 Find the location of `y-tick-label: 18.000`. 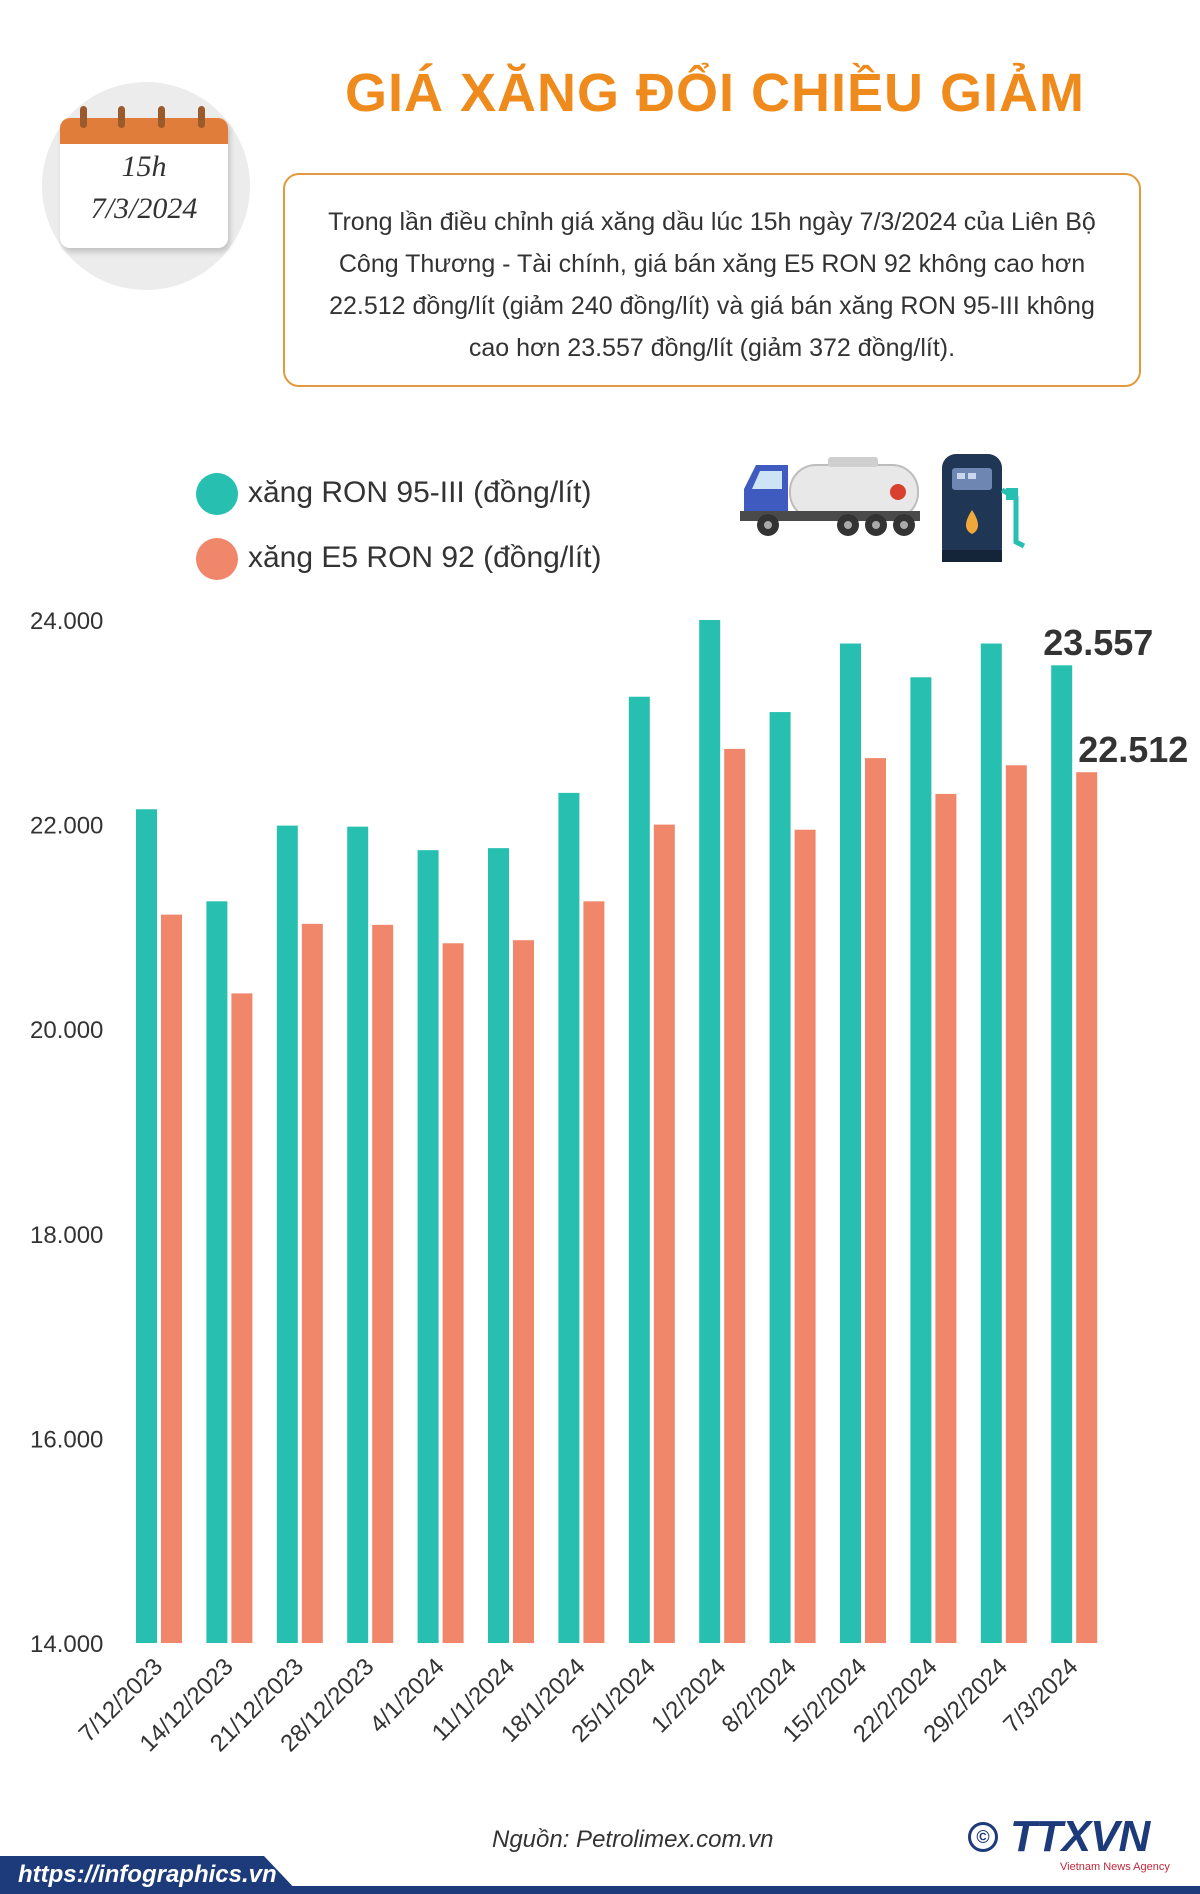

y-tick-label: 18.000 is located at coordinates (66, 1235).